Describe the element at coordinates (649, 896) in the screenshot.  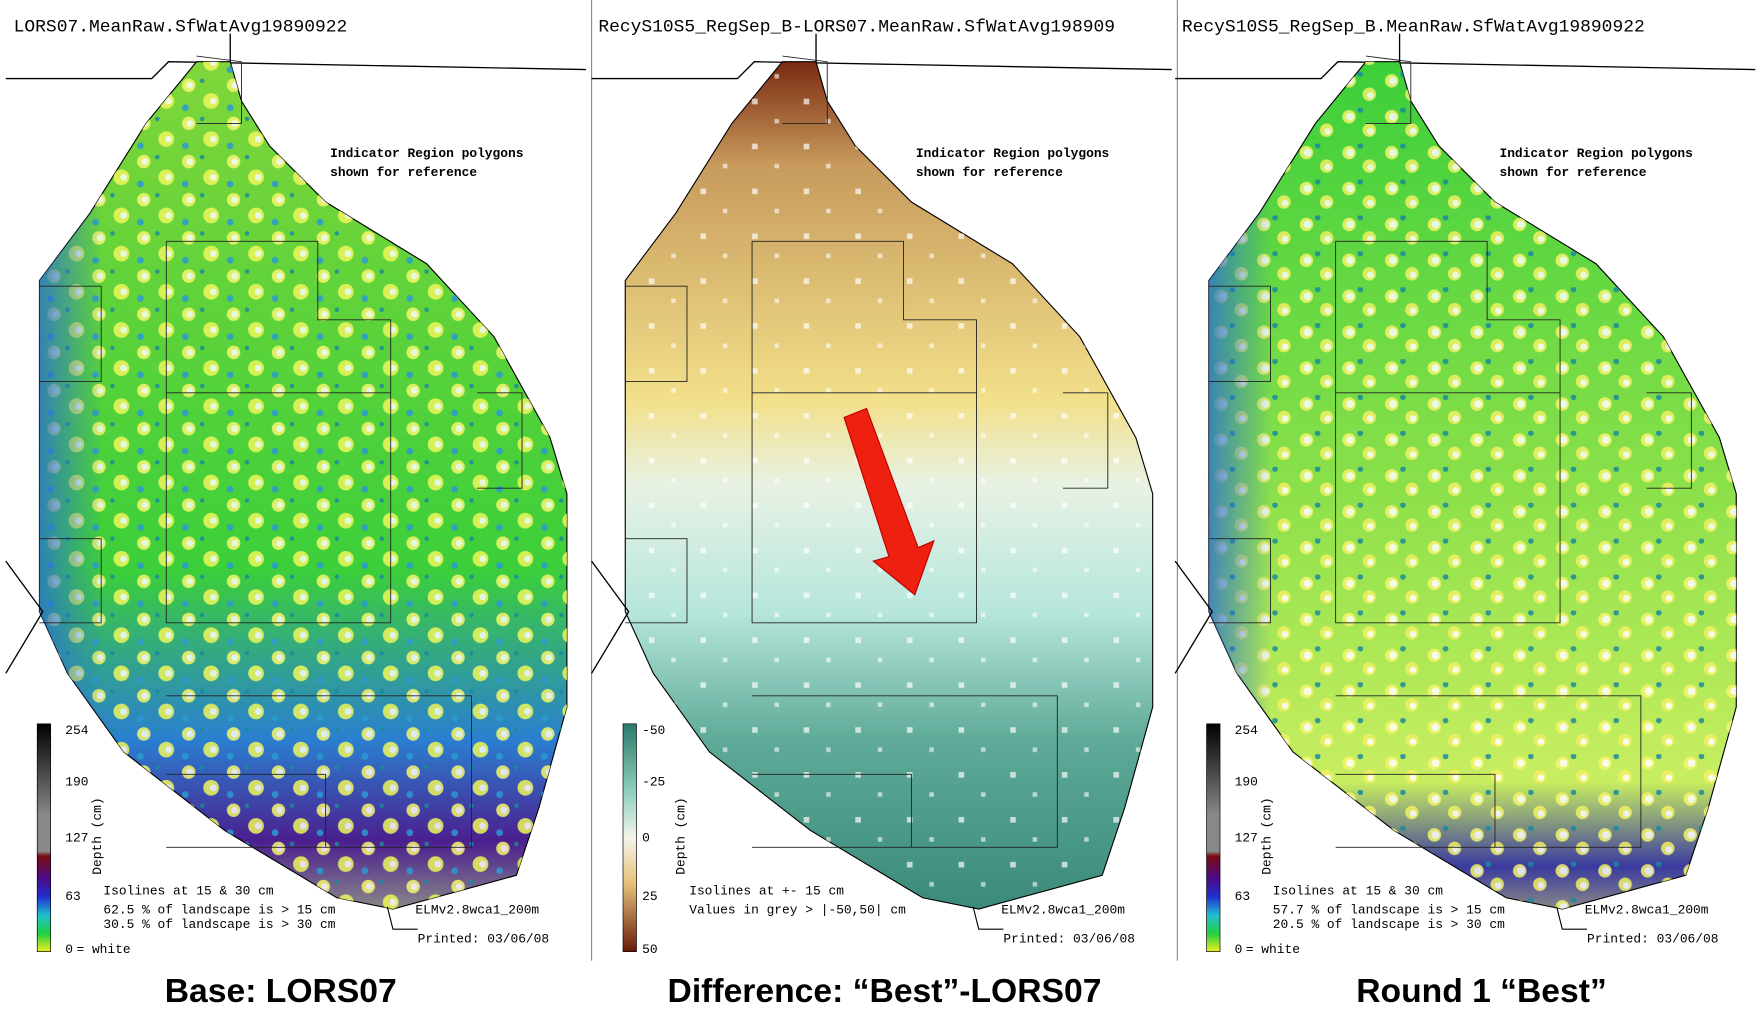
I see `colorbar-tick-label: 25` at that location.